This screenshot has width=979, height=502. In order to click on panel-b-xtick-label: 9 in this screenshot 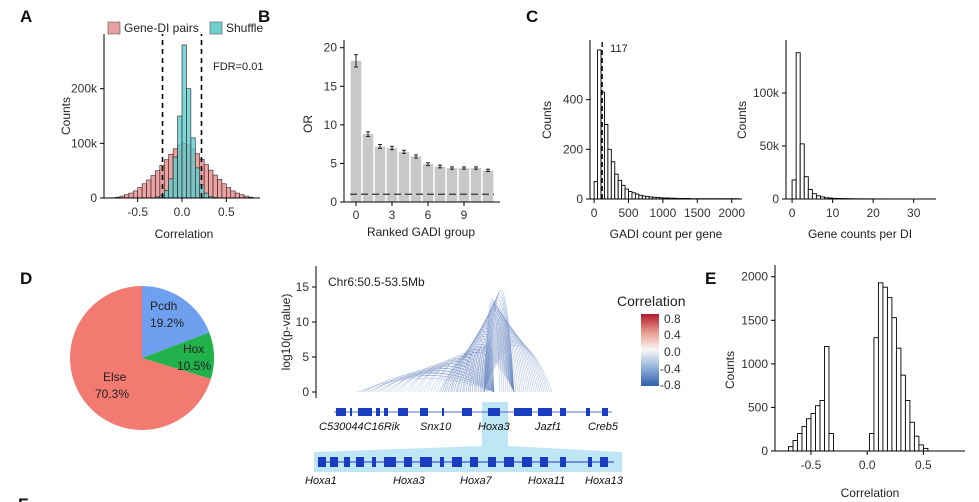, I will do `click(464, 215)`.